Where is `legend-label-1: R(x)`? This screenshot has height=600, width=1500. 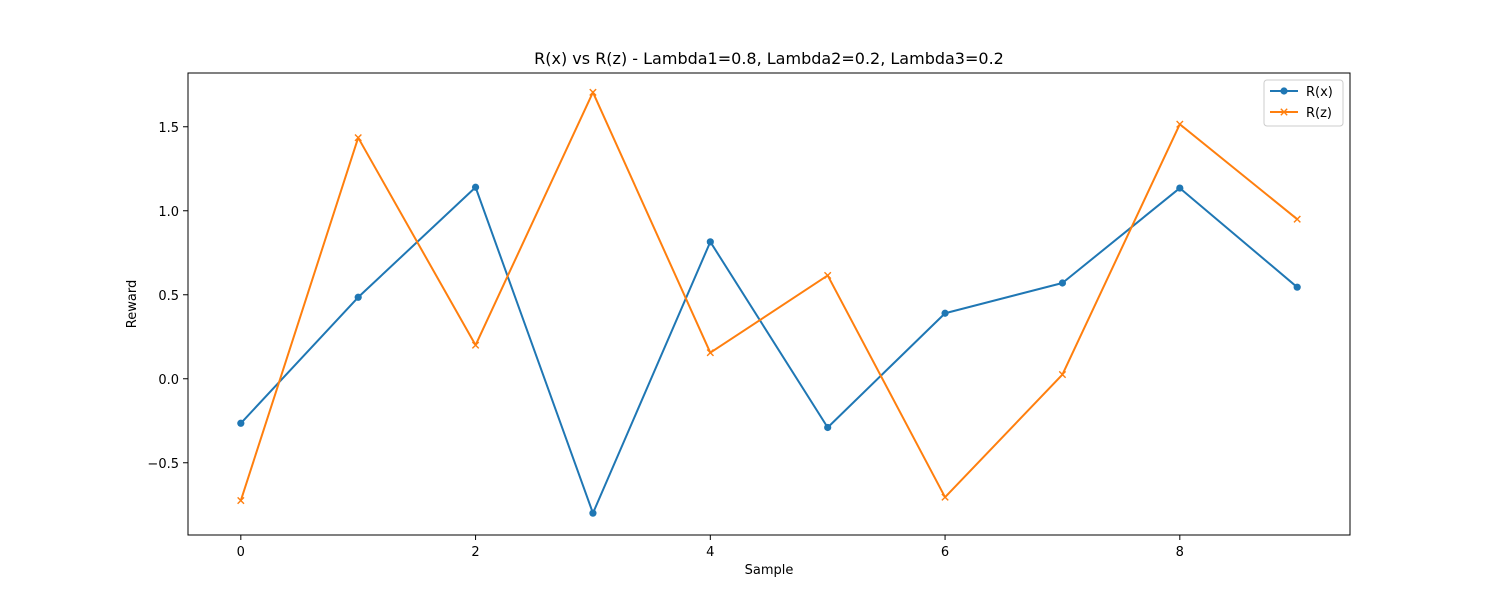
legend-label-1: R(x) is located at coordinates (1319, 92).